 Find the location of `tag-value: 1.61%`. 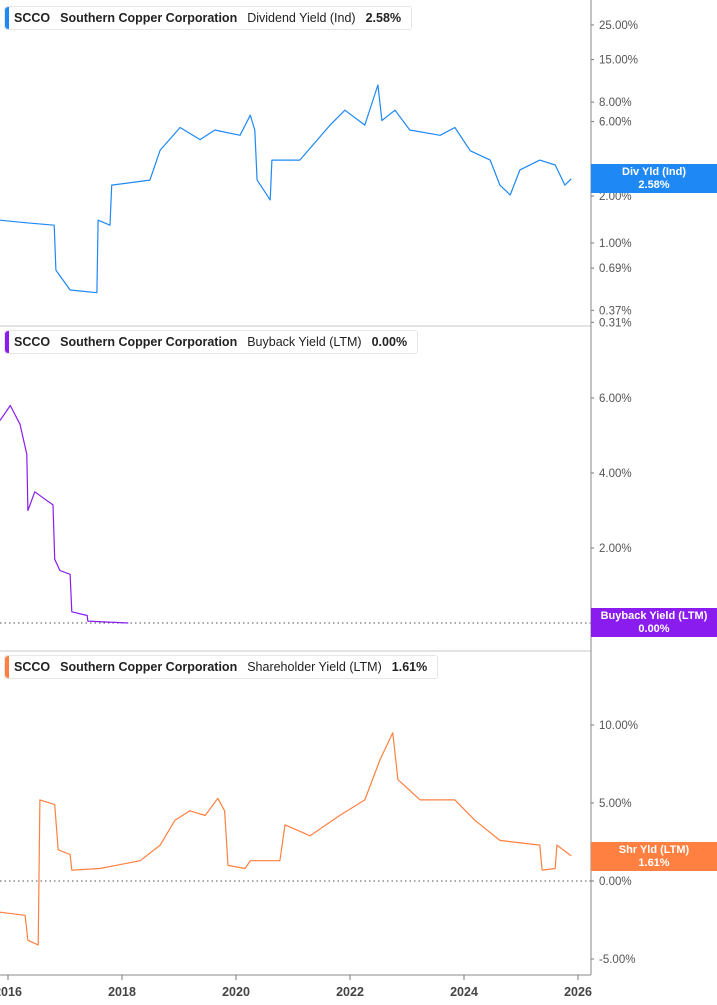

tag-value: 1.61% is located at coordinates (654, 862).